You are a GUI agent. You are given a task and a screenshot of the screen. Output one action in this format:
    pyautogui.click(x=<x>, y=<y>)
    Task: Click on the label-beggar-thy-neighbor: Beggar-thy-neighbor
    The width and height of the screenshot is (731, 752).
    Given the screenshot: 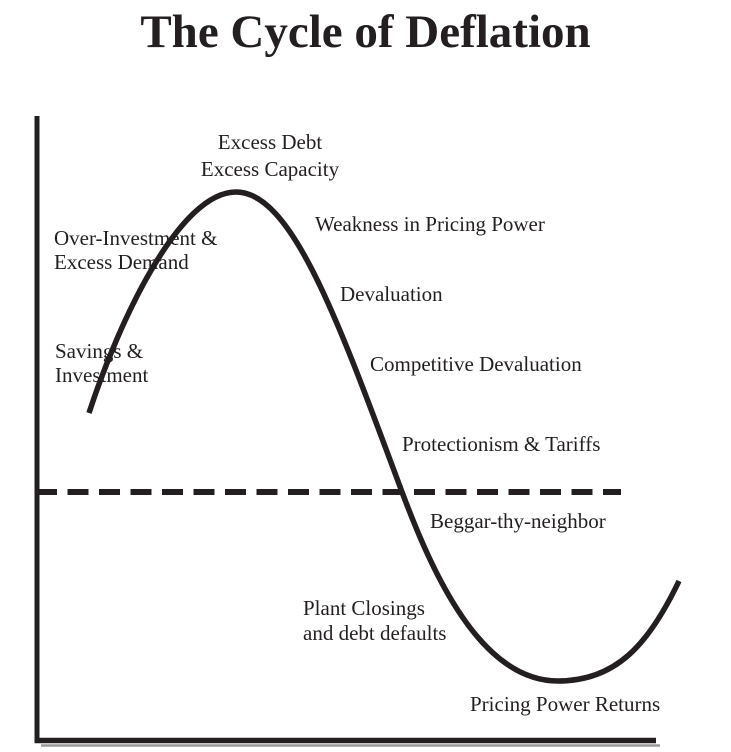 What is the action you would take?
    pyautogui.click(x=518, y=521)
    